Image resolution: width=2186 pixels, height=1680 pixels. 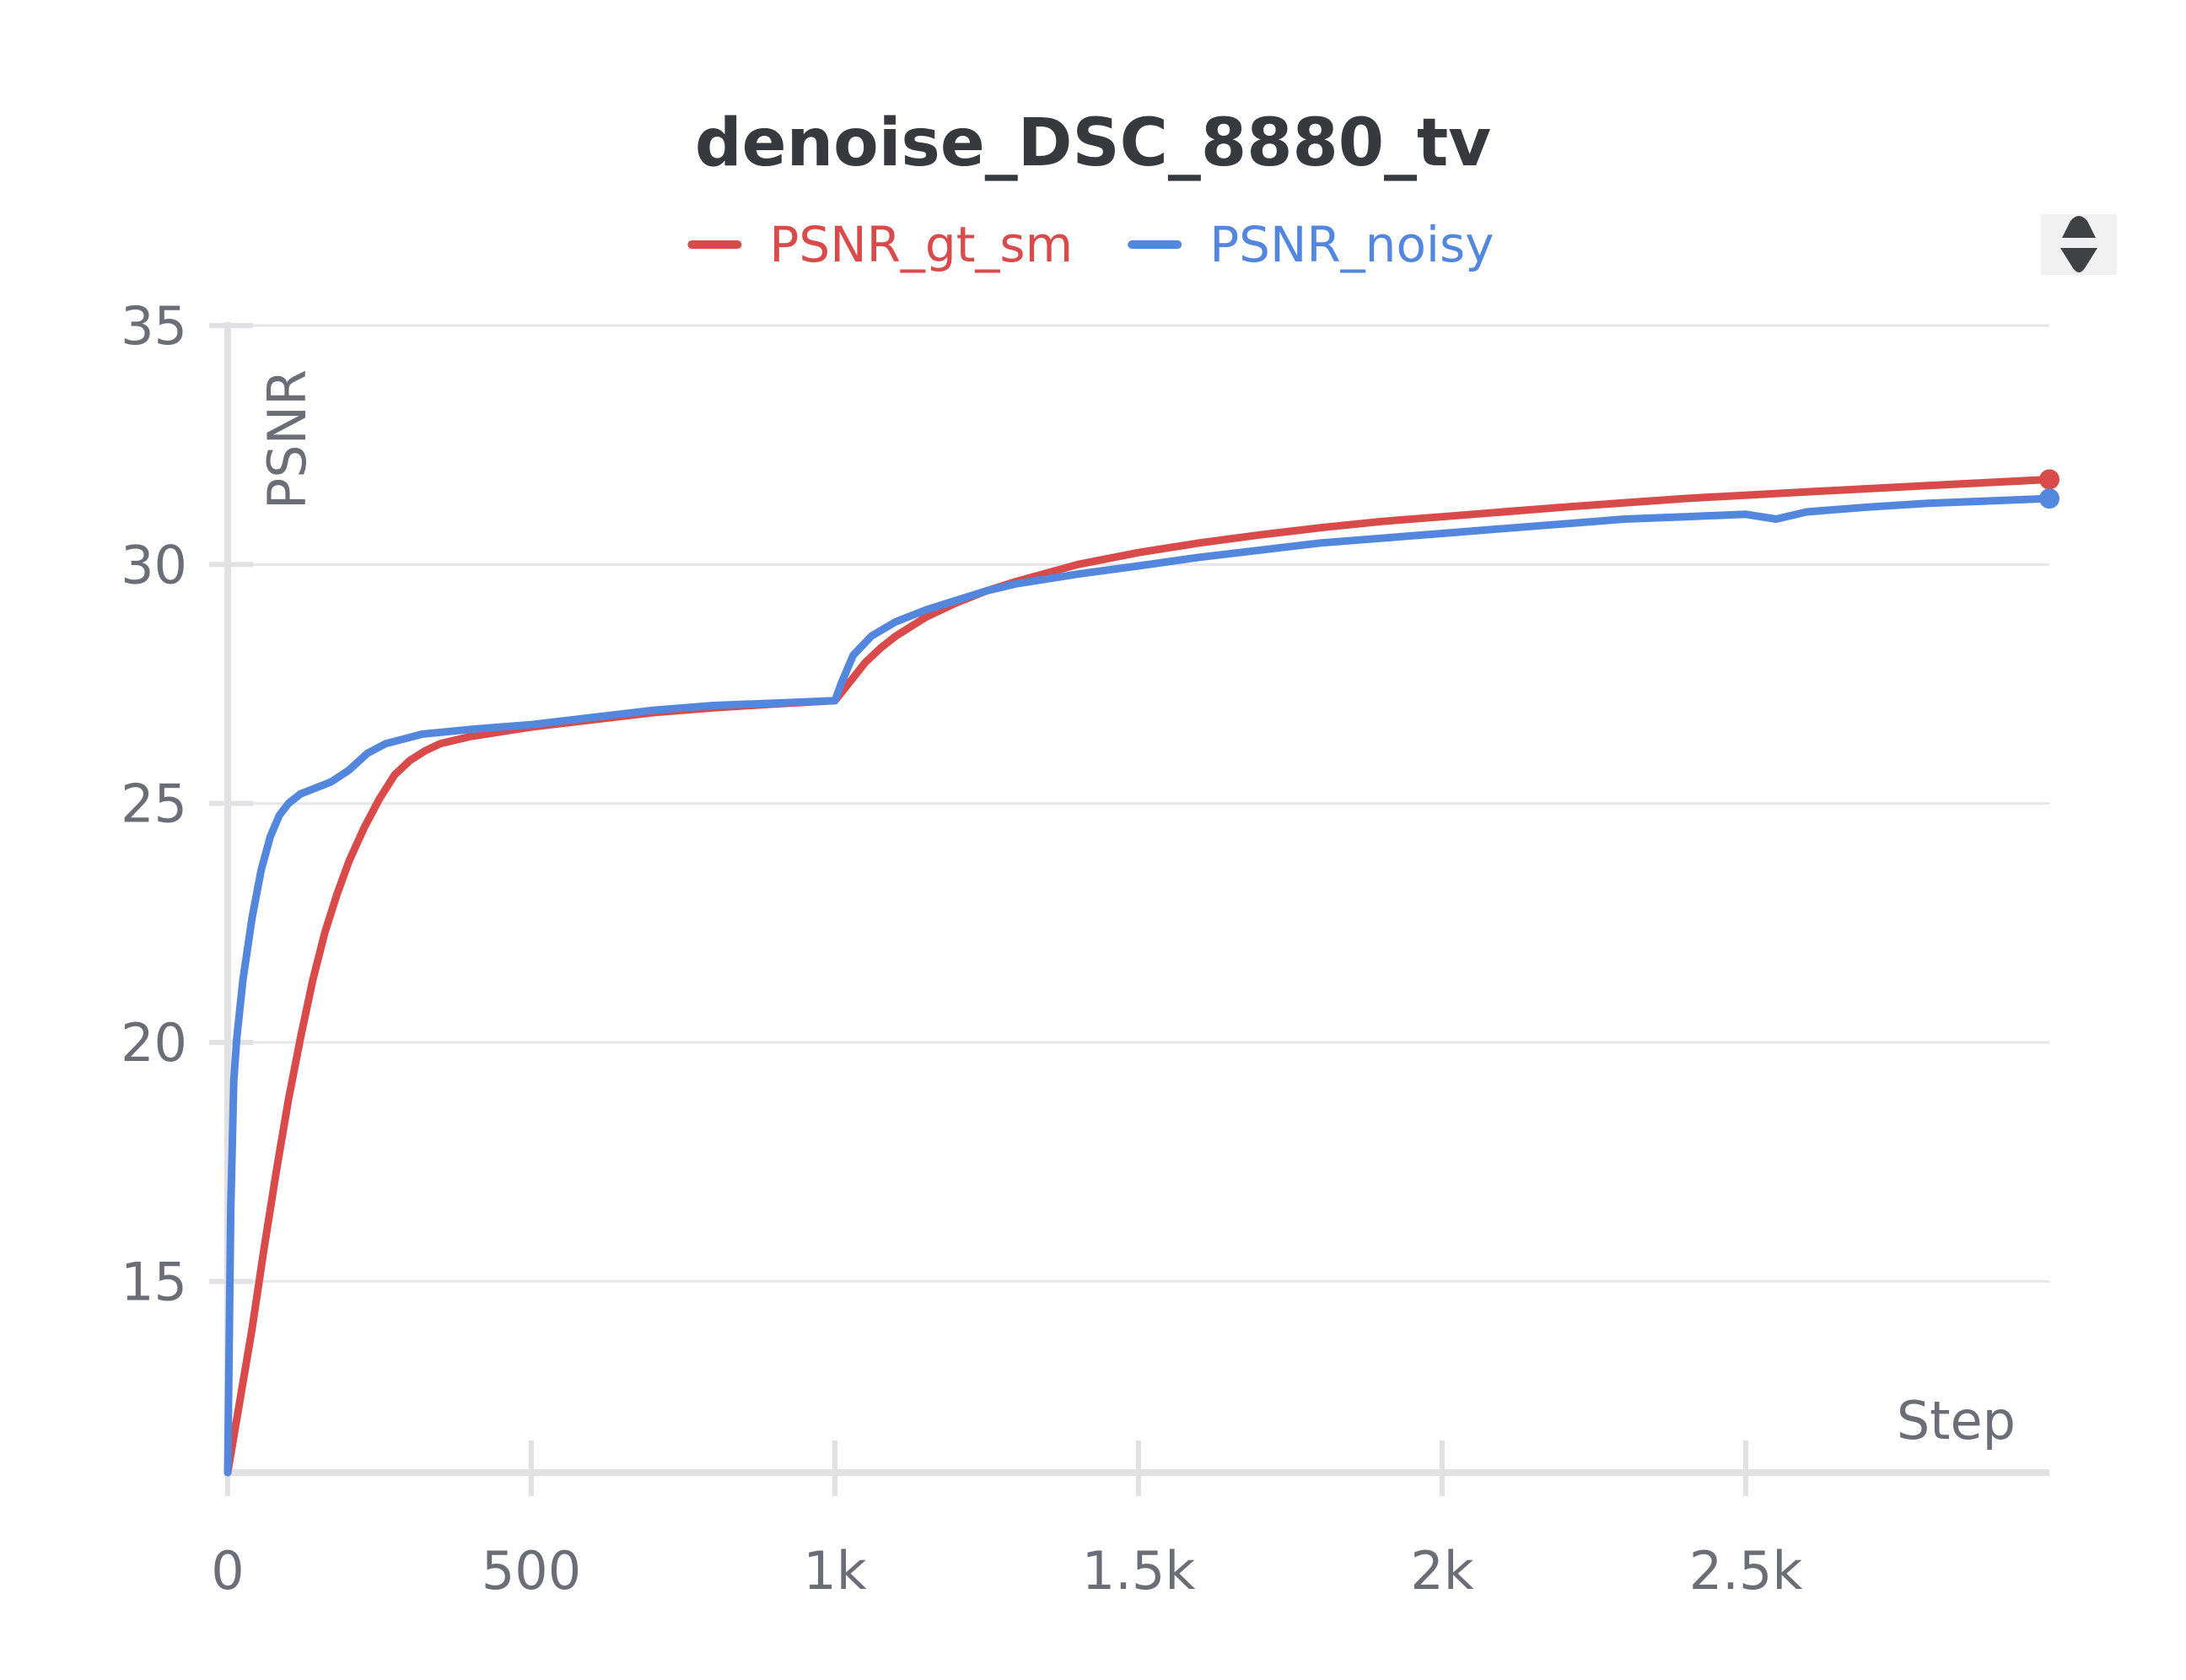 I want to click on x-tick-label: 2.5k, so click(x=1746, y=1571).